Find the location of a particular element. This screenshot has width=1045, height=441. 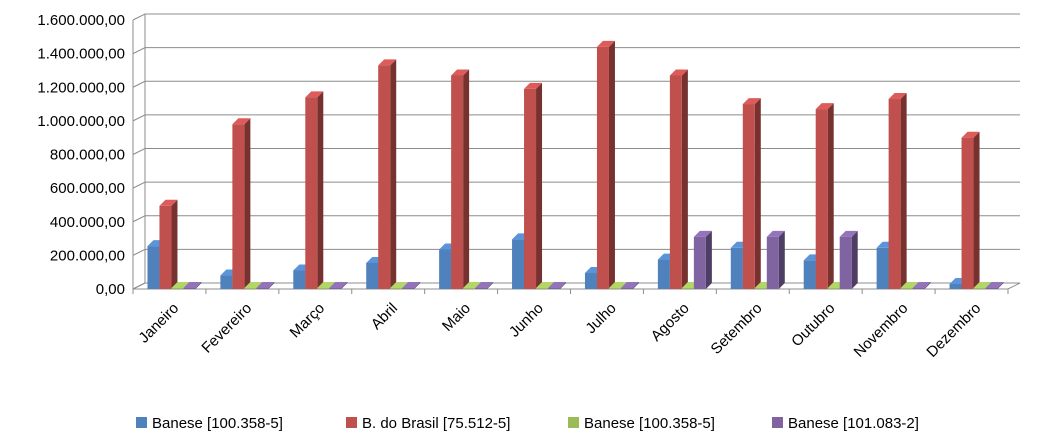

y-tick-label: 800.000,00 is located at coordinates (87, 155).